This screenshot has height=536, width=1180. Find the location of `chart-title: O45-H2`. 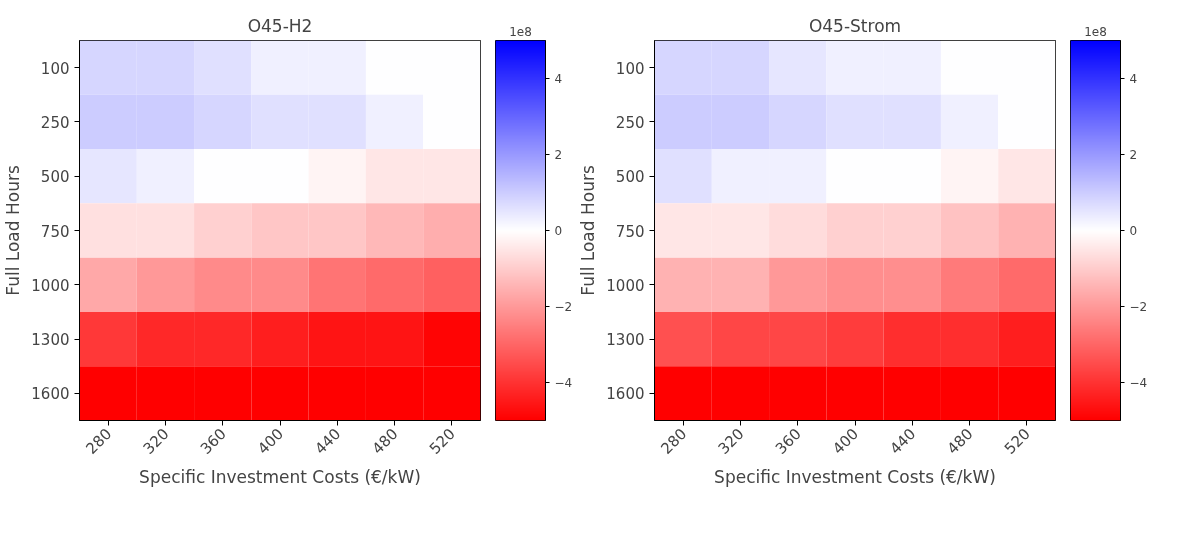

chart-title: O45-H2 is located at coordinates (280, 25).